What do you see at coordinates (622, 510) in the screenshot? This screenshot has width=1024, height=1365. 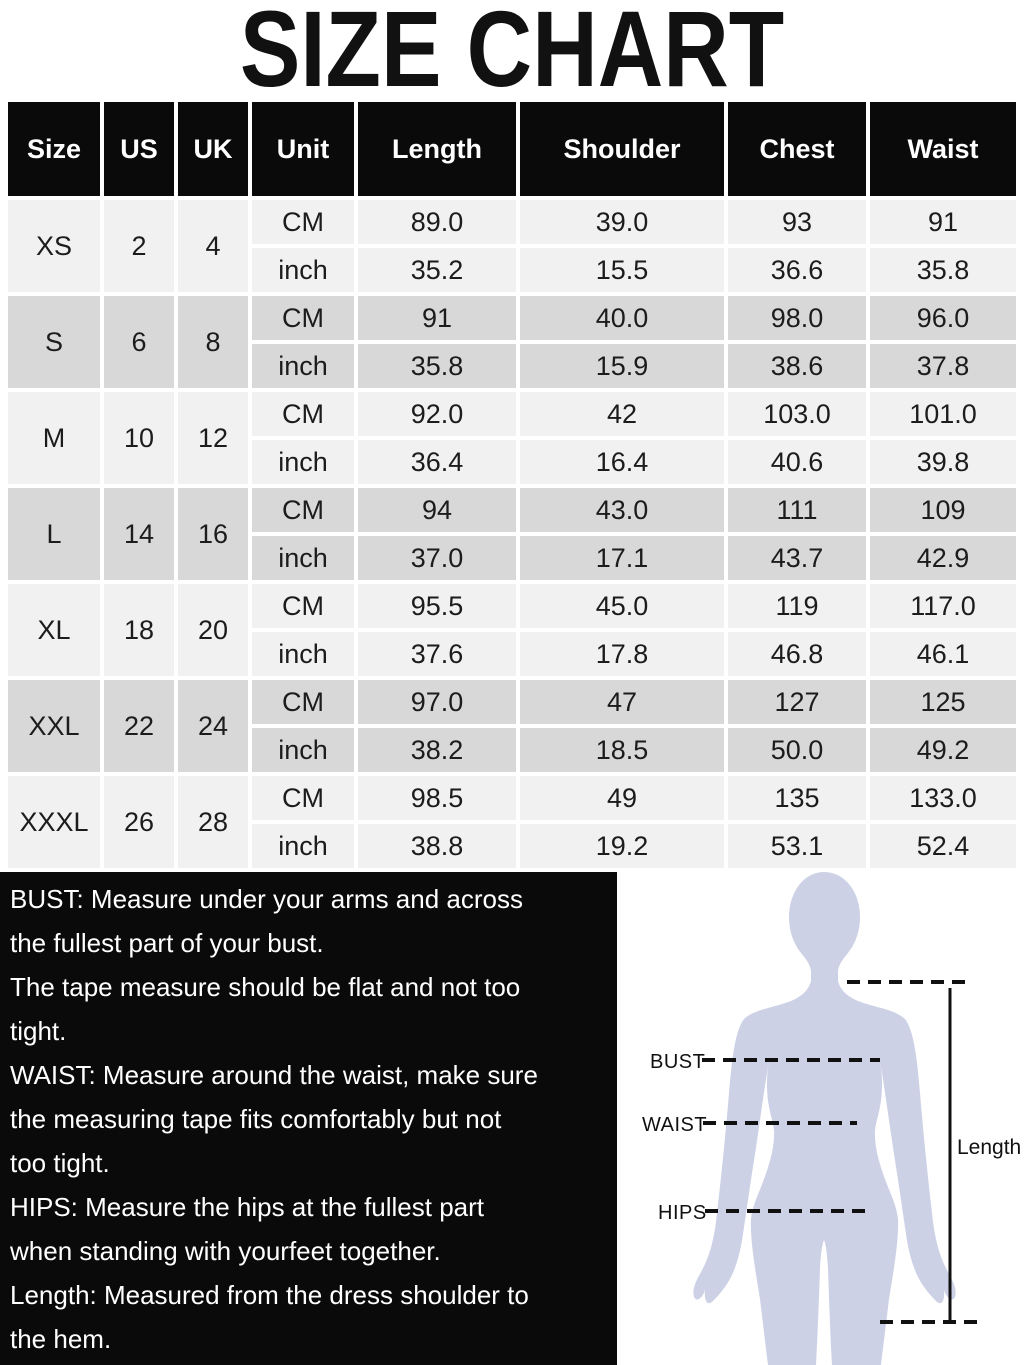 I see `value-cell: 43.0` at bounding box center [622, 510].